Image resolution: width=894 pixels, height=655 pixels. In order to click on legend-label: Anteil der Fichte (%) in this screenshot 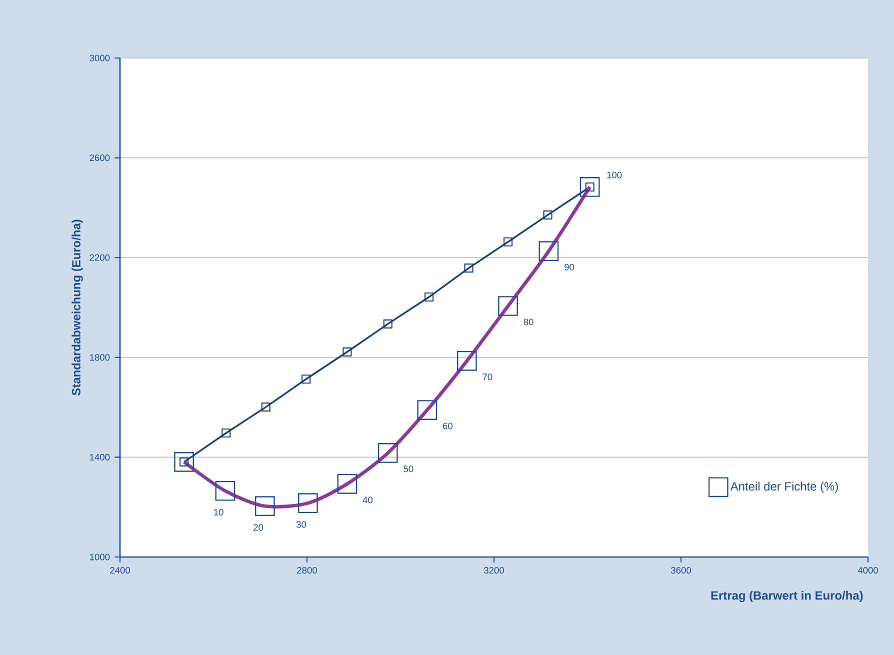, I will do `click(784, 487)`.